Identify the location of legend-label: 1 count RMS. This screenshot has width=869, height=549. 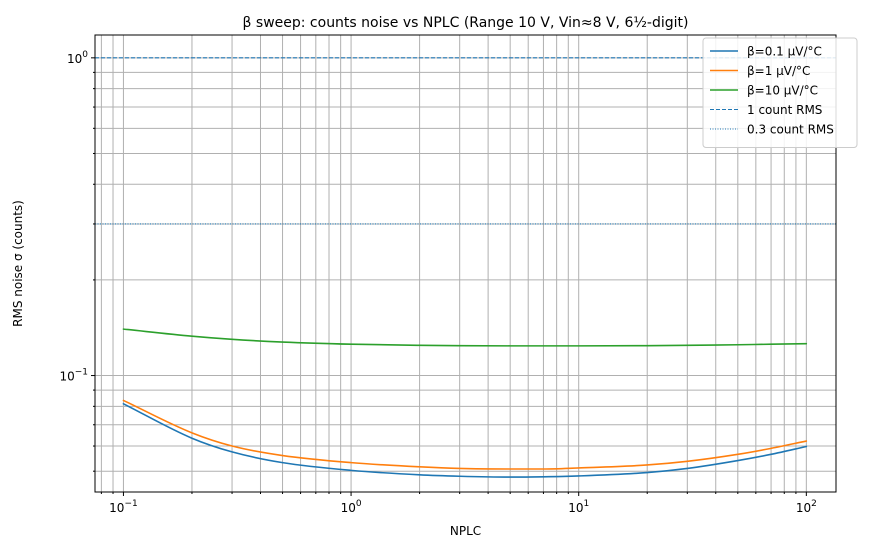
(784, 110).